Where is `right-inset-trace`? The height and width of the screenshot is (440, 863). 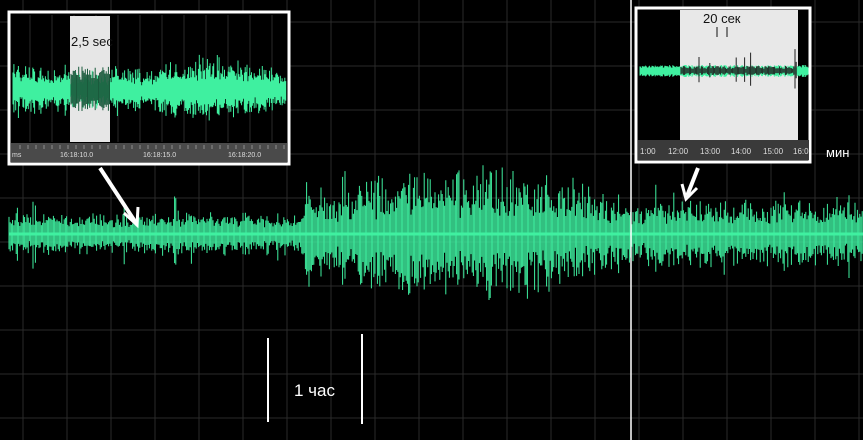
right-inset-trace is located at coordinates (724, 58).